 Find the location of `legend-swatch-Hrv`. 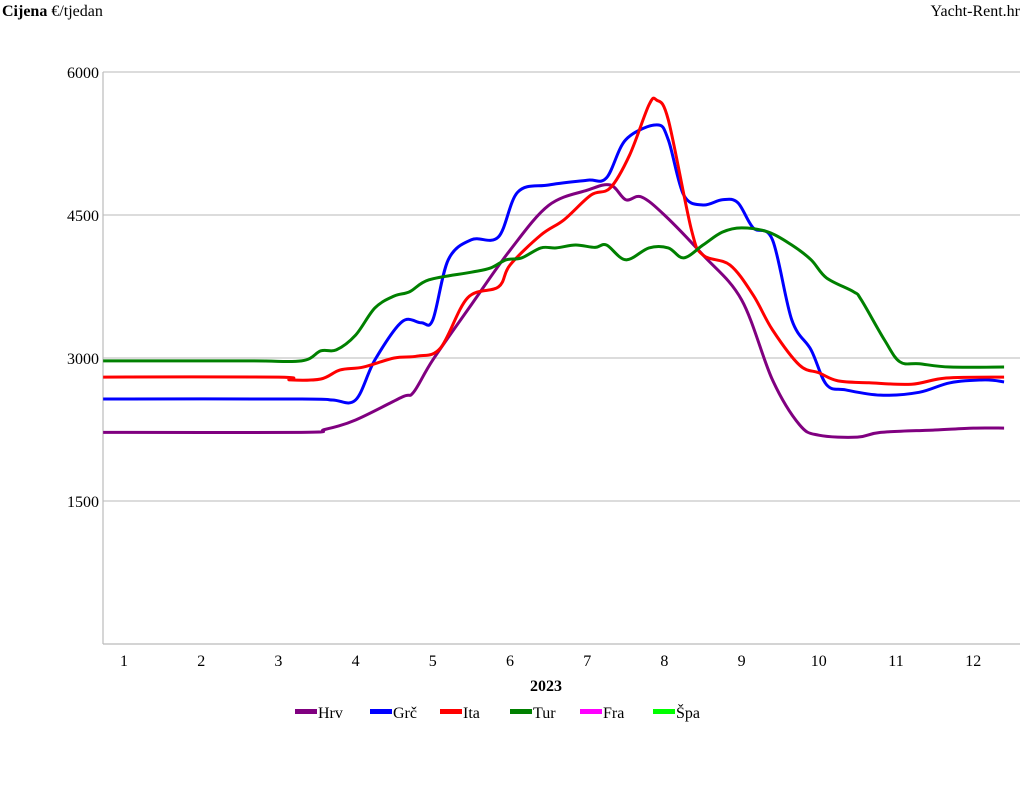

legend-swatch-Hrv is located at coordinates (306, 711).